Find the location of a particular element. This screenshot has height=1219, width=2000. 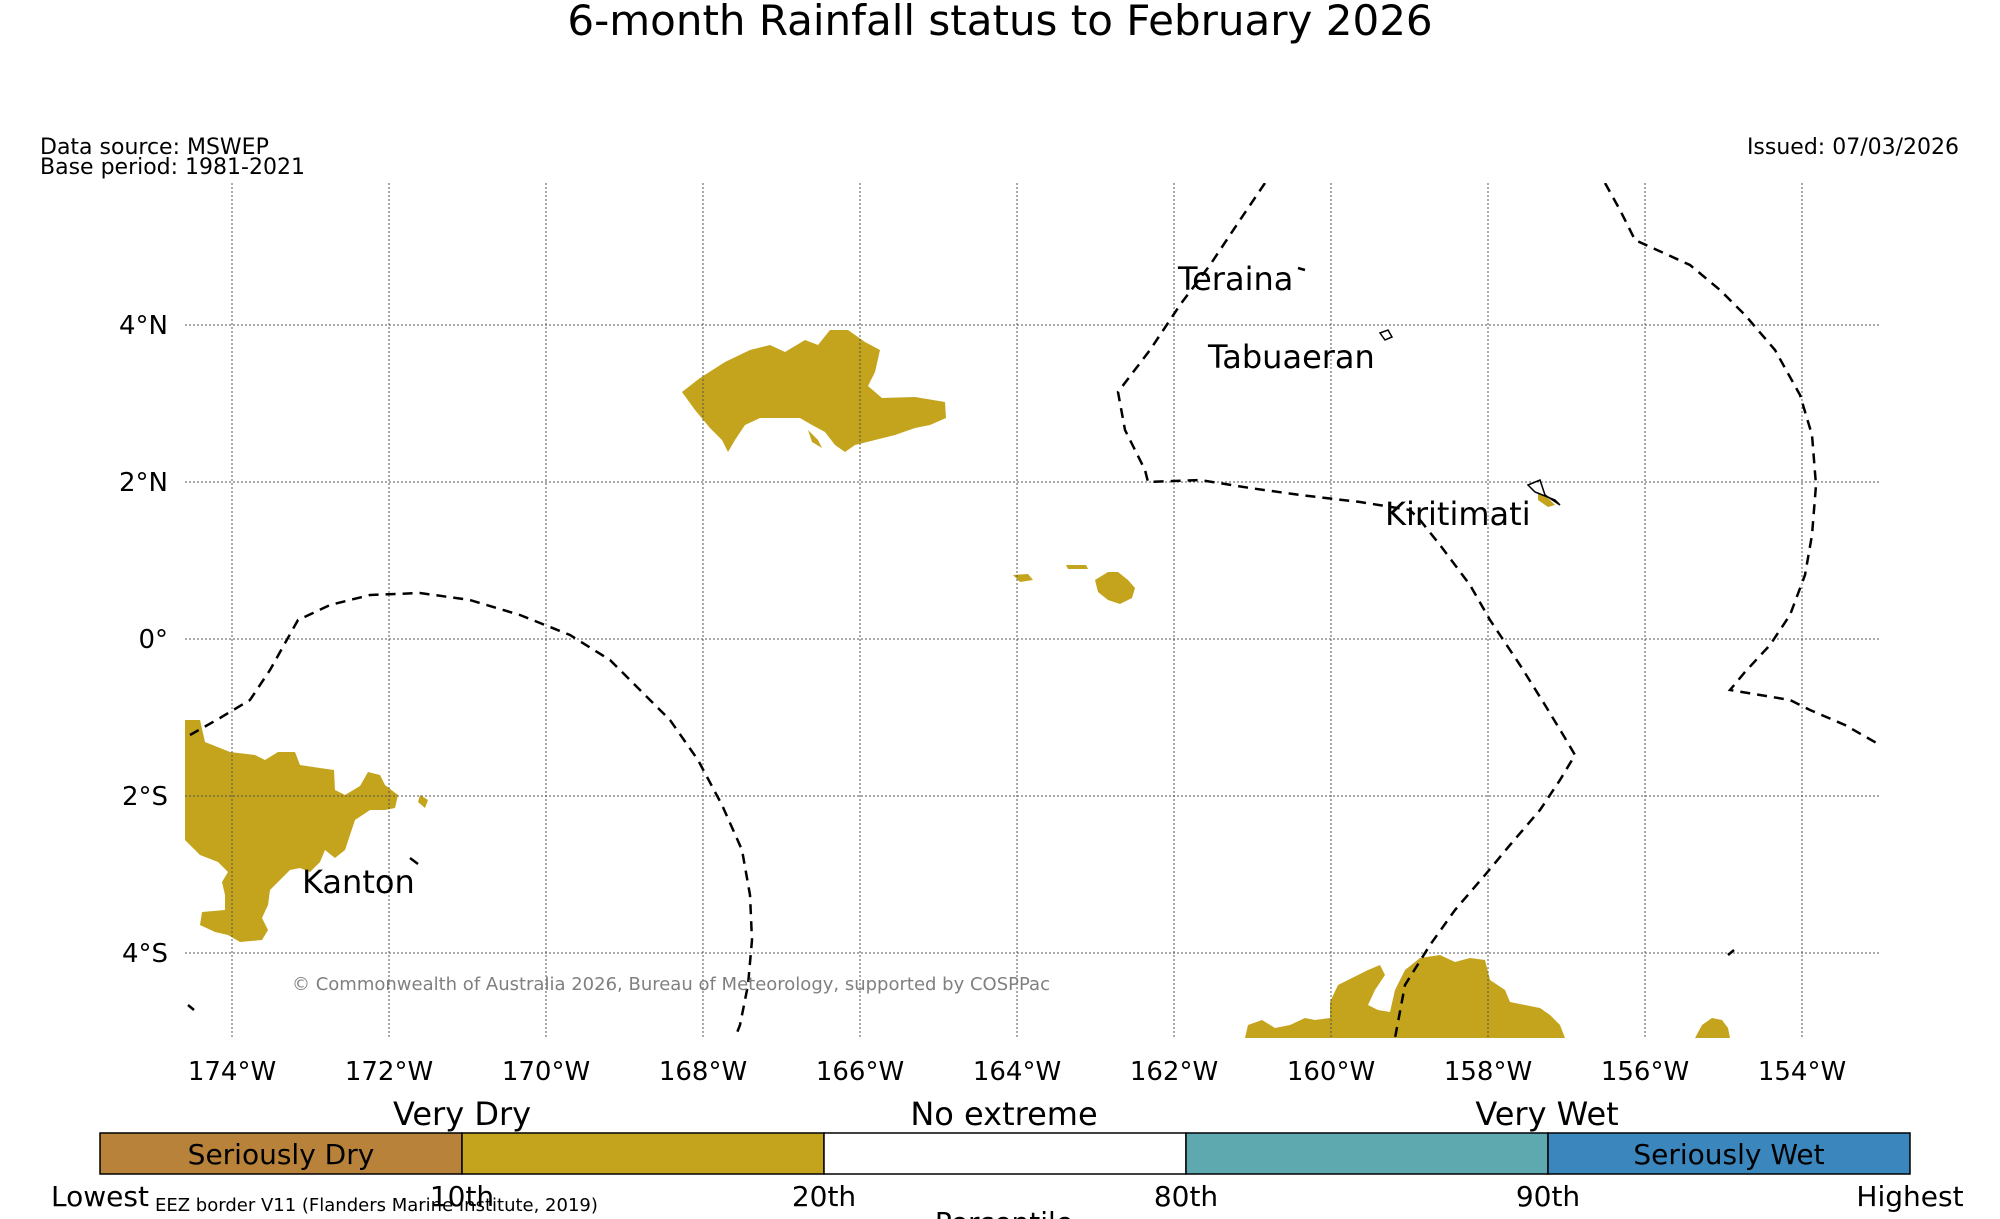

eez-border-teraina-tick is located at coordinates (1301, 269).